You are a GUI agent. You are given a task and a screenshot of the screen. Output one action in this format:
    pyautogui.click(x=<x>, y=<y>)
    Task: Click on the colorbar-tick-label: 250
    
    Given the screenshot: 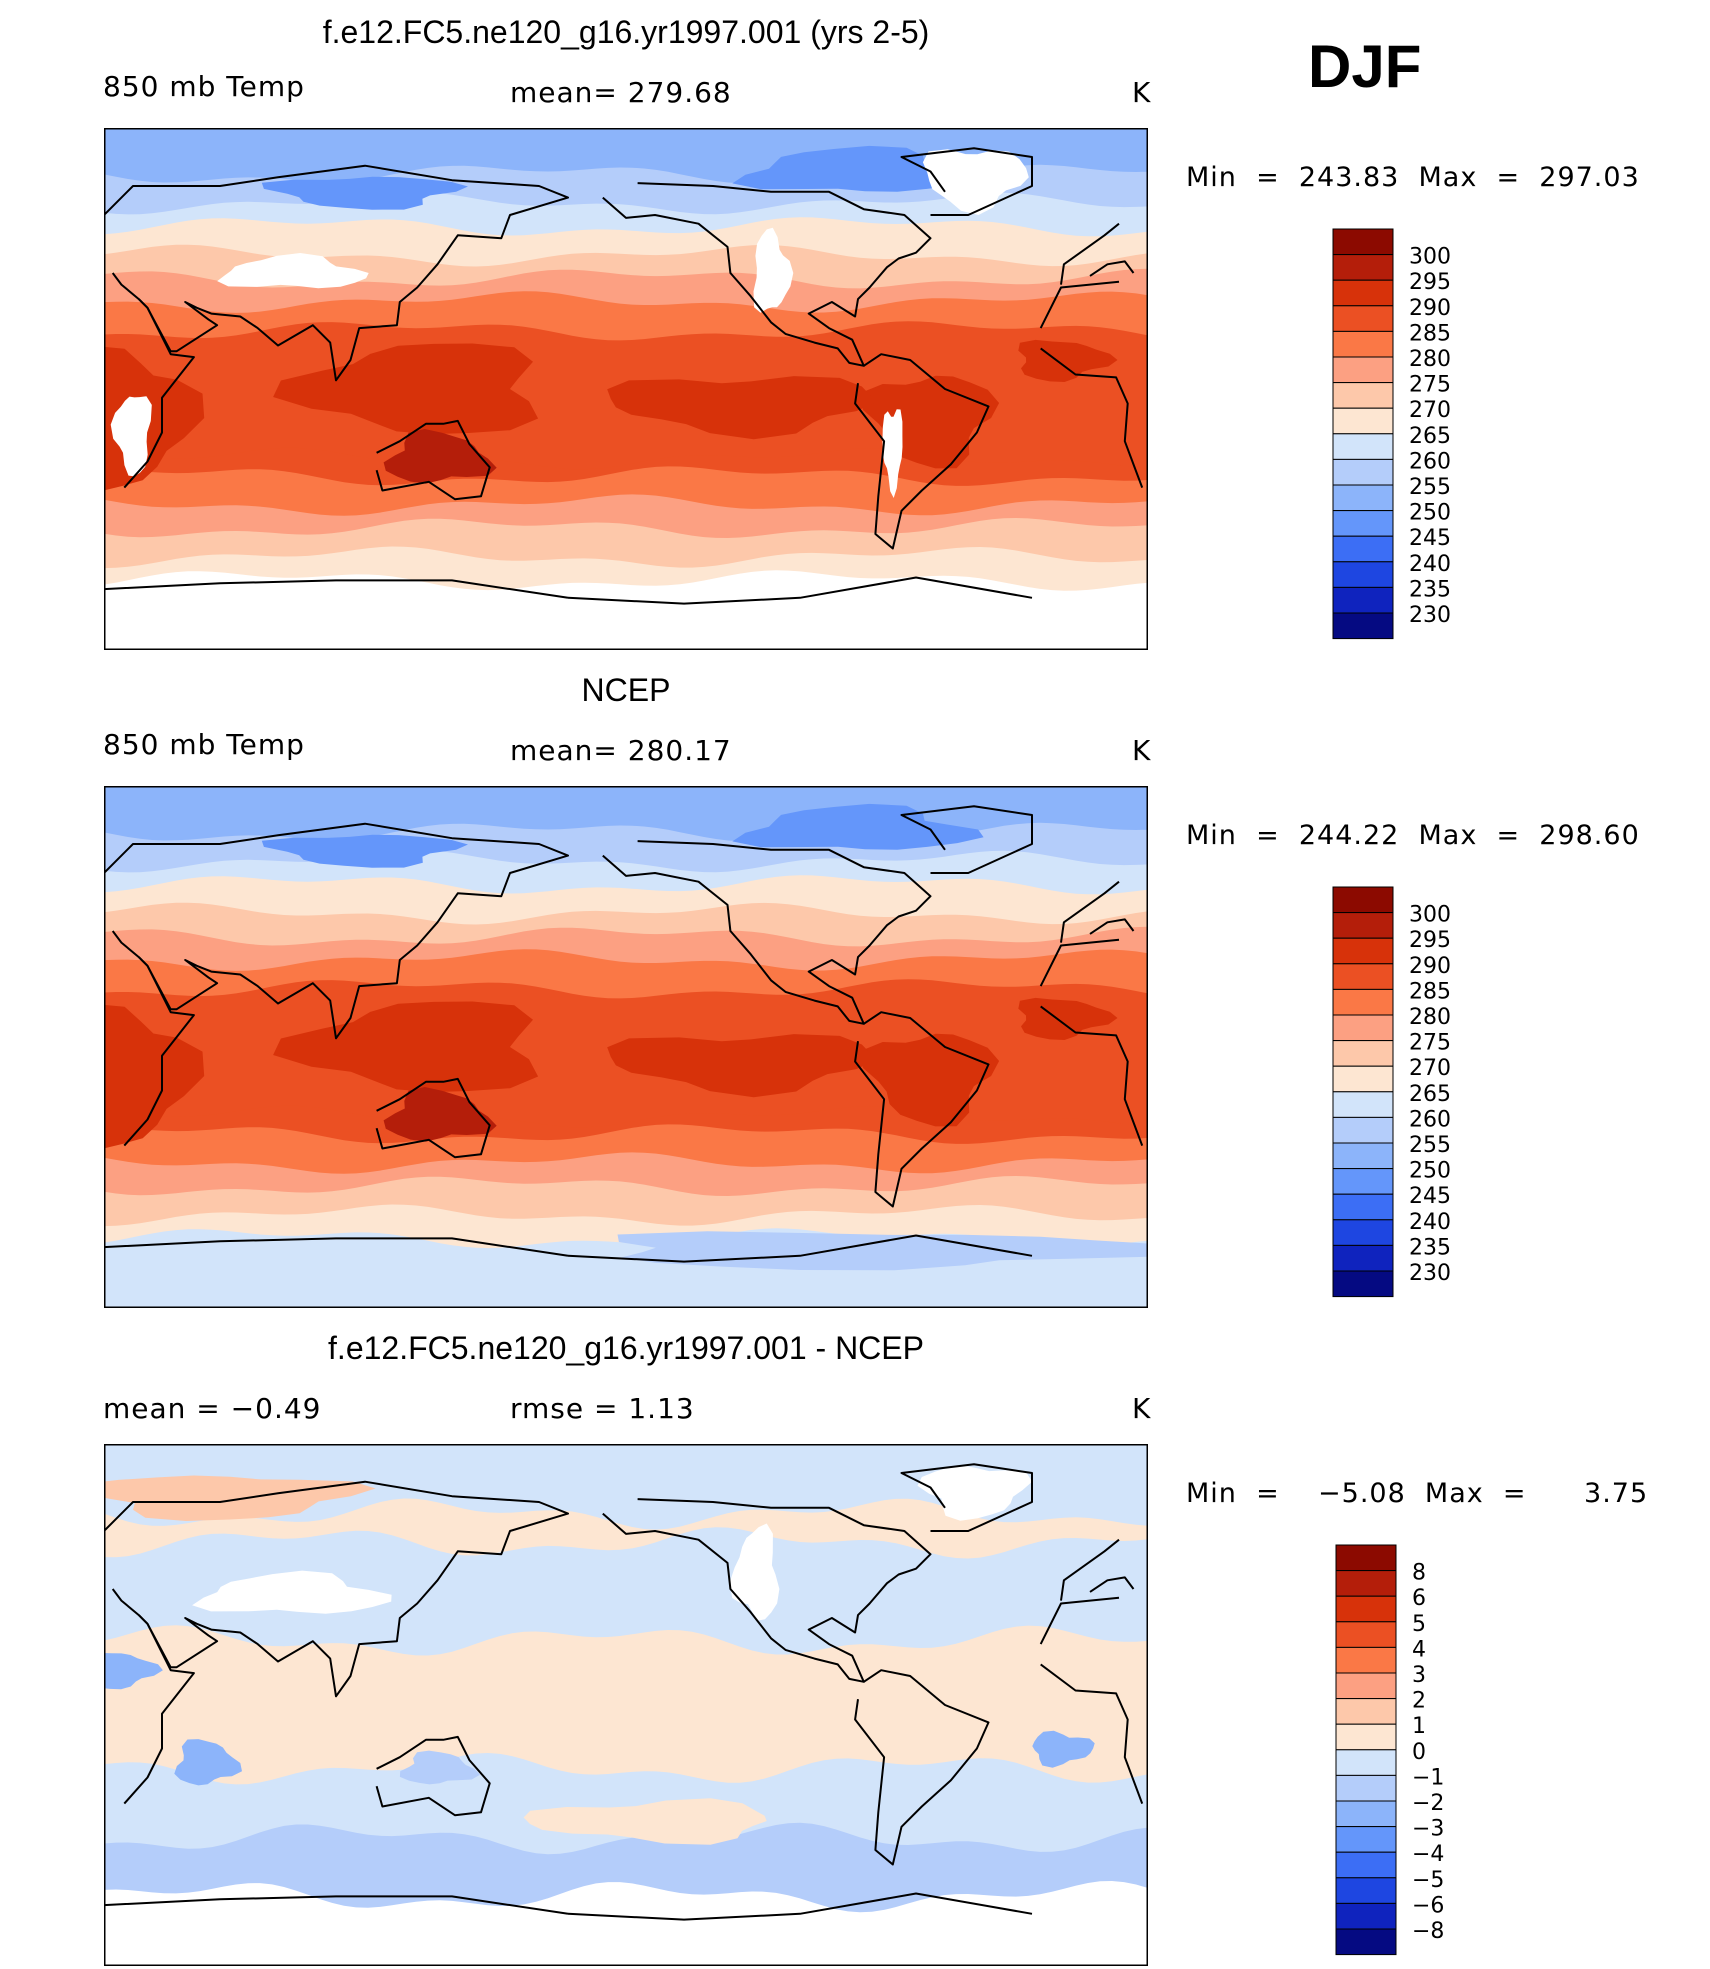 What is the action you would take?
    pyautogui.click(x=1430, y=513)
    